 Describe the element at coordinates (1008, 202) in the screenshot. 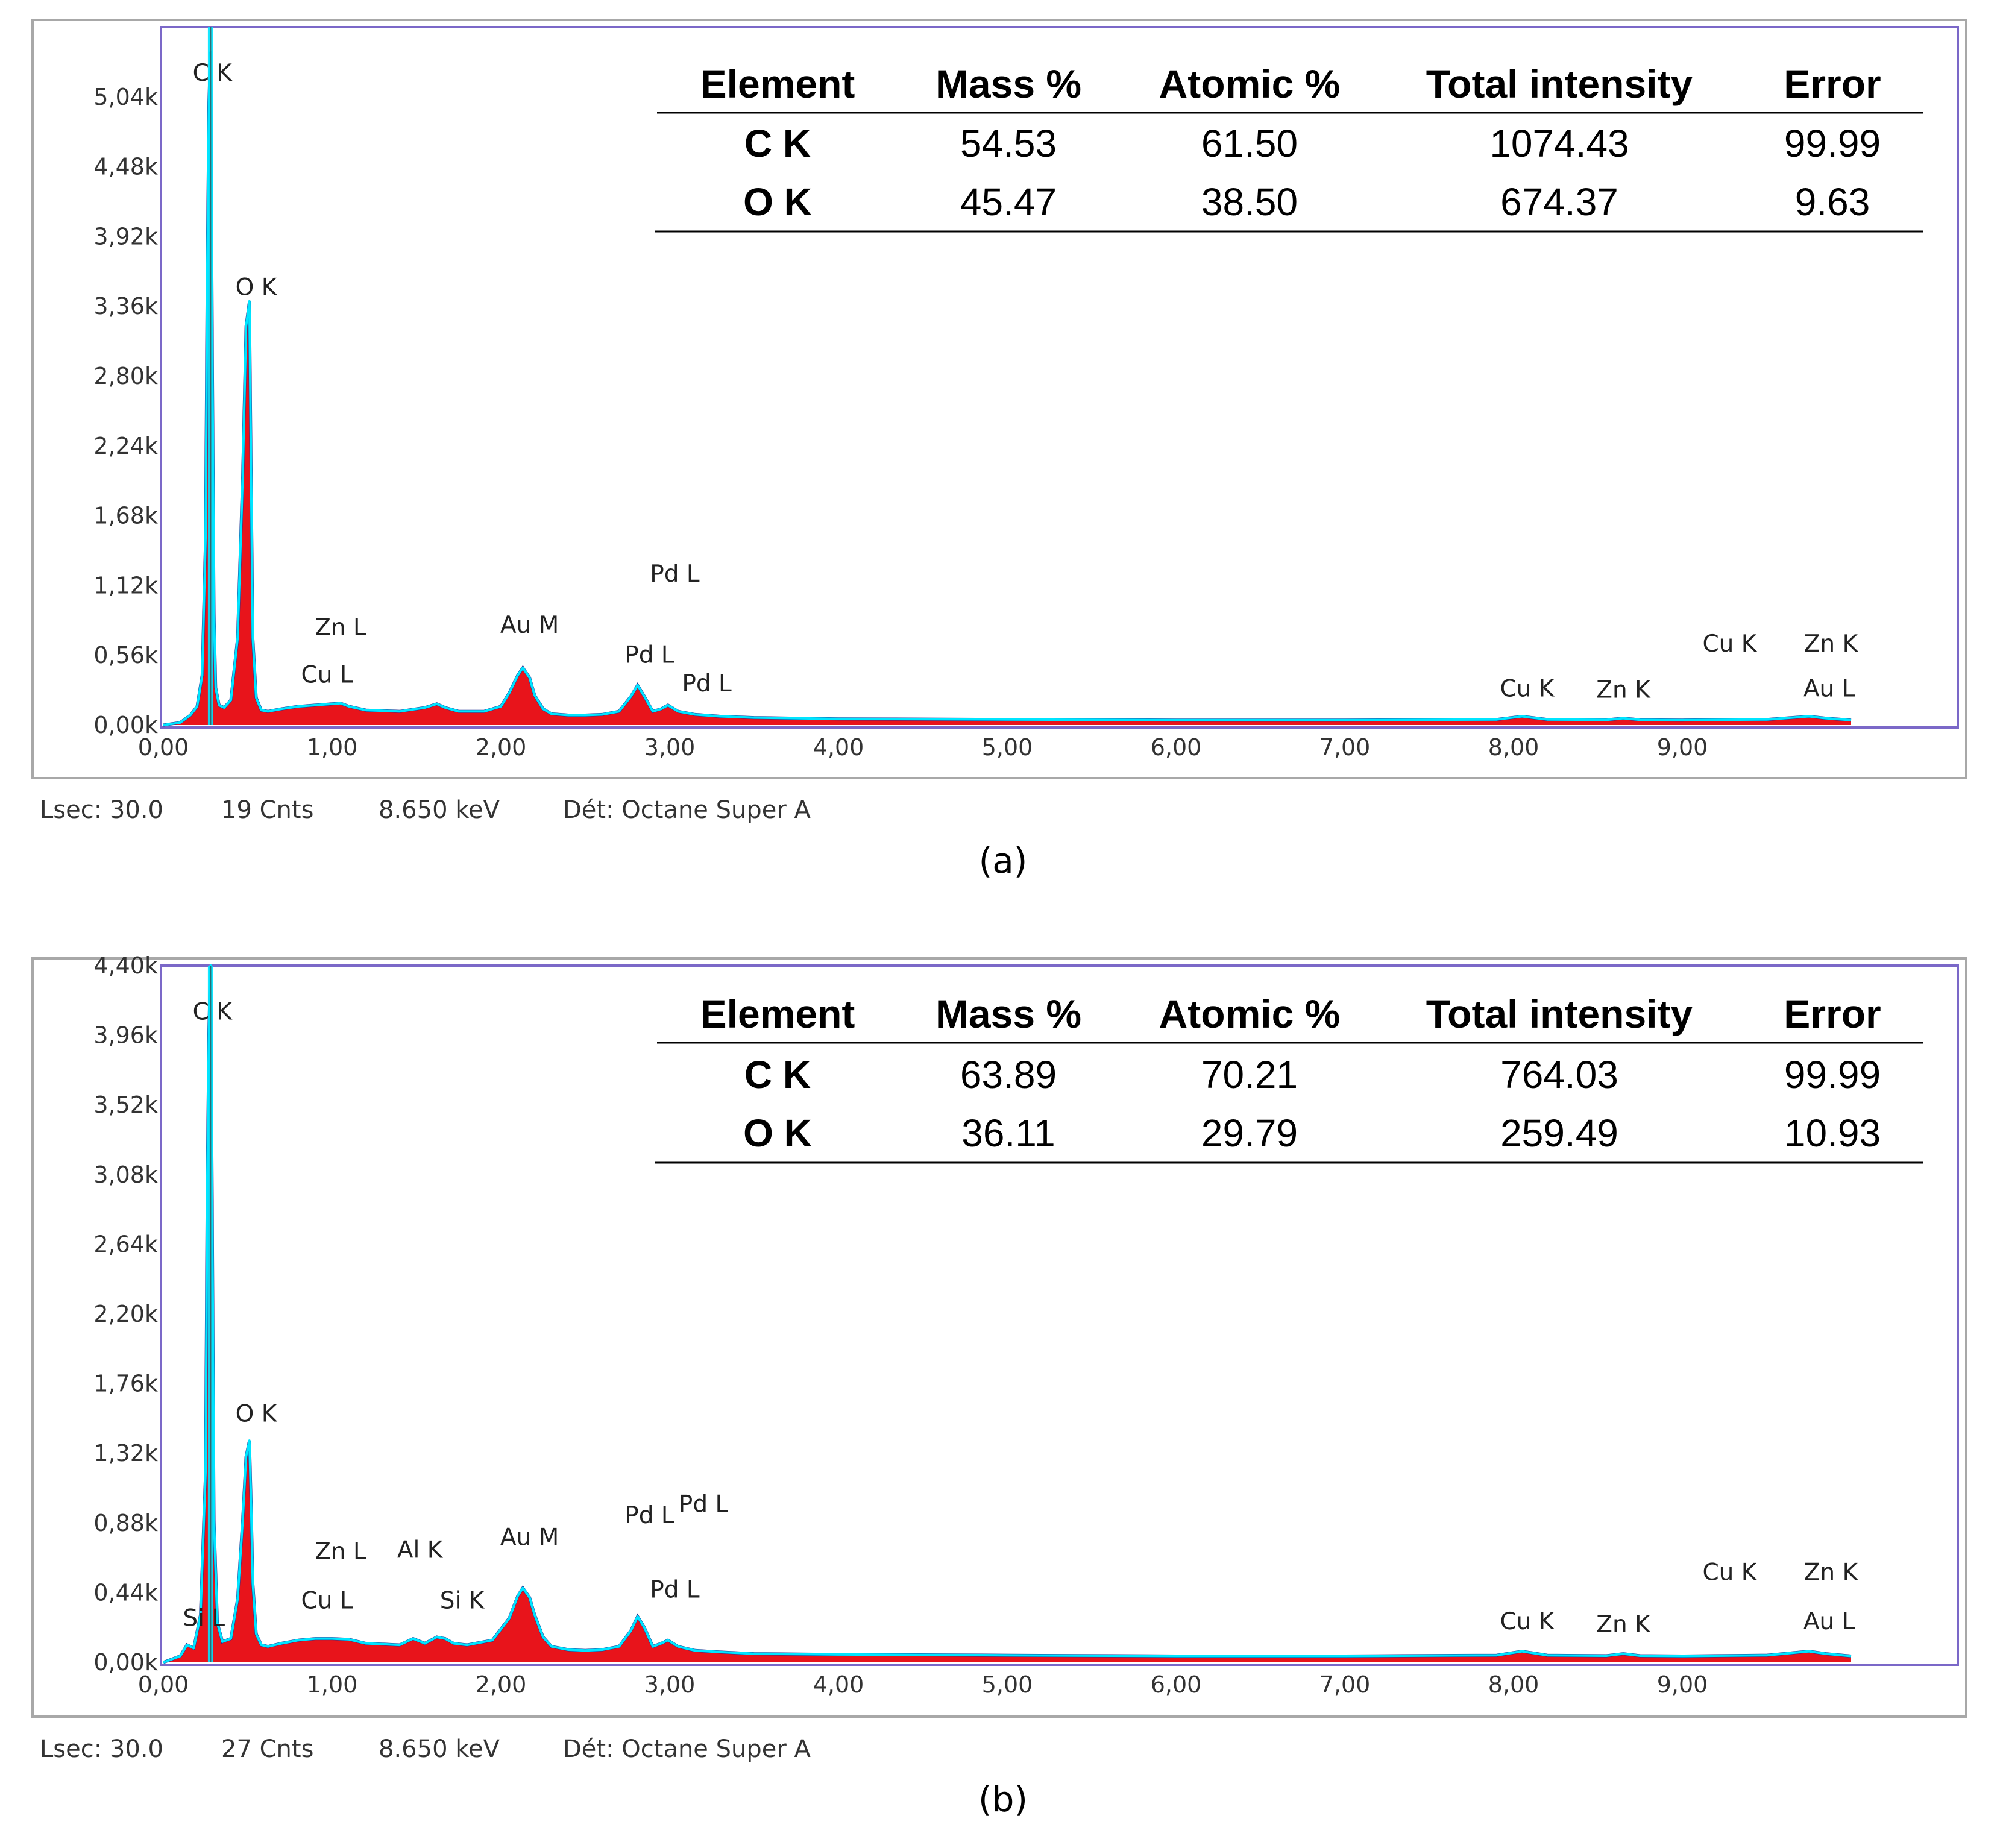

I see `table-cell: 45.47` at that location.